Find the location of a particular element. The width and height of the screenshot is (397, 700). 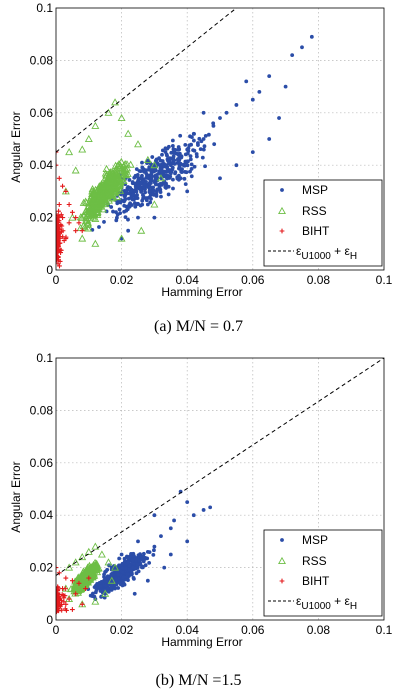

y-tick-label: 0.08 is located at coordinates (42, 410).